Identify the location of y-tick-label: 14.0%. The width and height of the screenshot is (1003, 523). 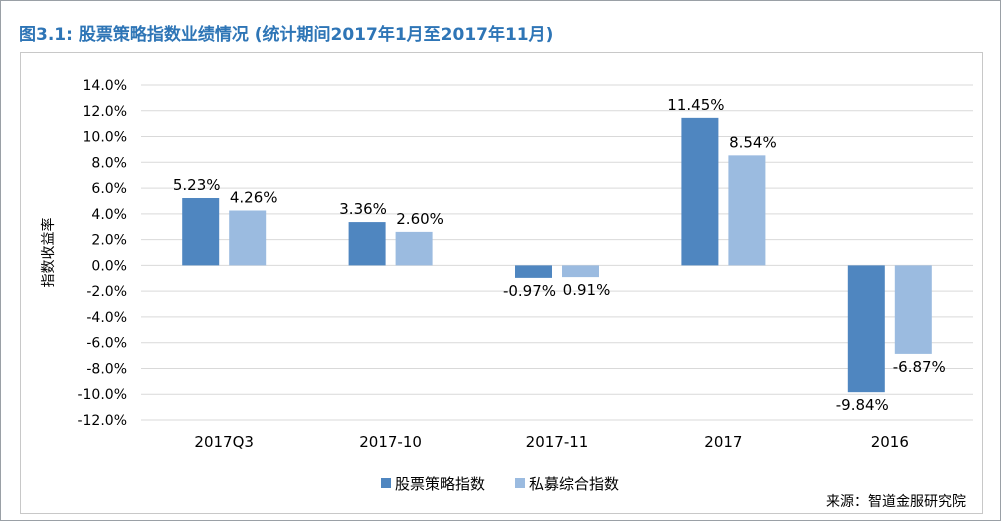
(105, 86).